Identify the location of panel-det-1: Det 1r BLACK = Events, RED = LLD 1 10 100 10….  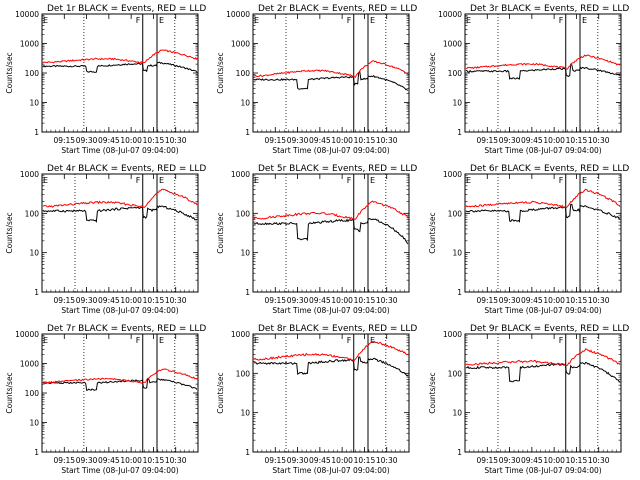
(105, 79).